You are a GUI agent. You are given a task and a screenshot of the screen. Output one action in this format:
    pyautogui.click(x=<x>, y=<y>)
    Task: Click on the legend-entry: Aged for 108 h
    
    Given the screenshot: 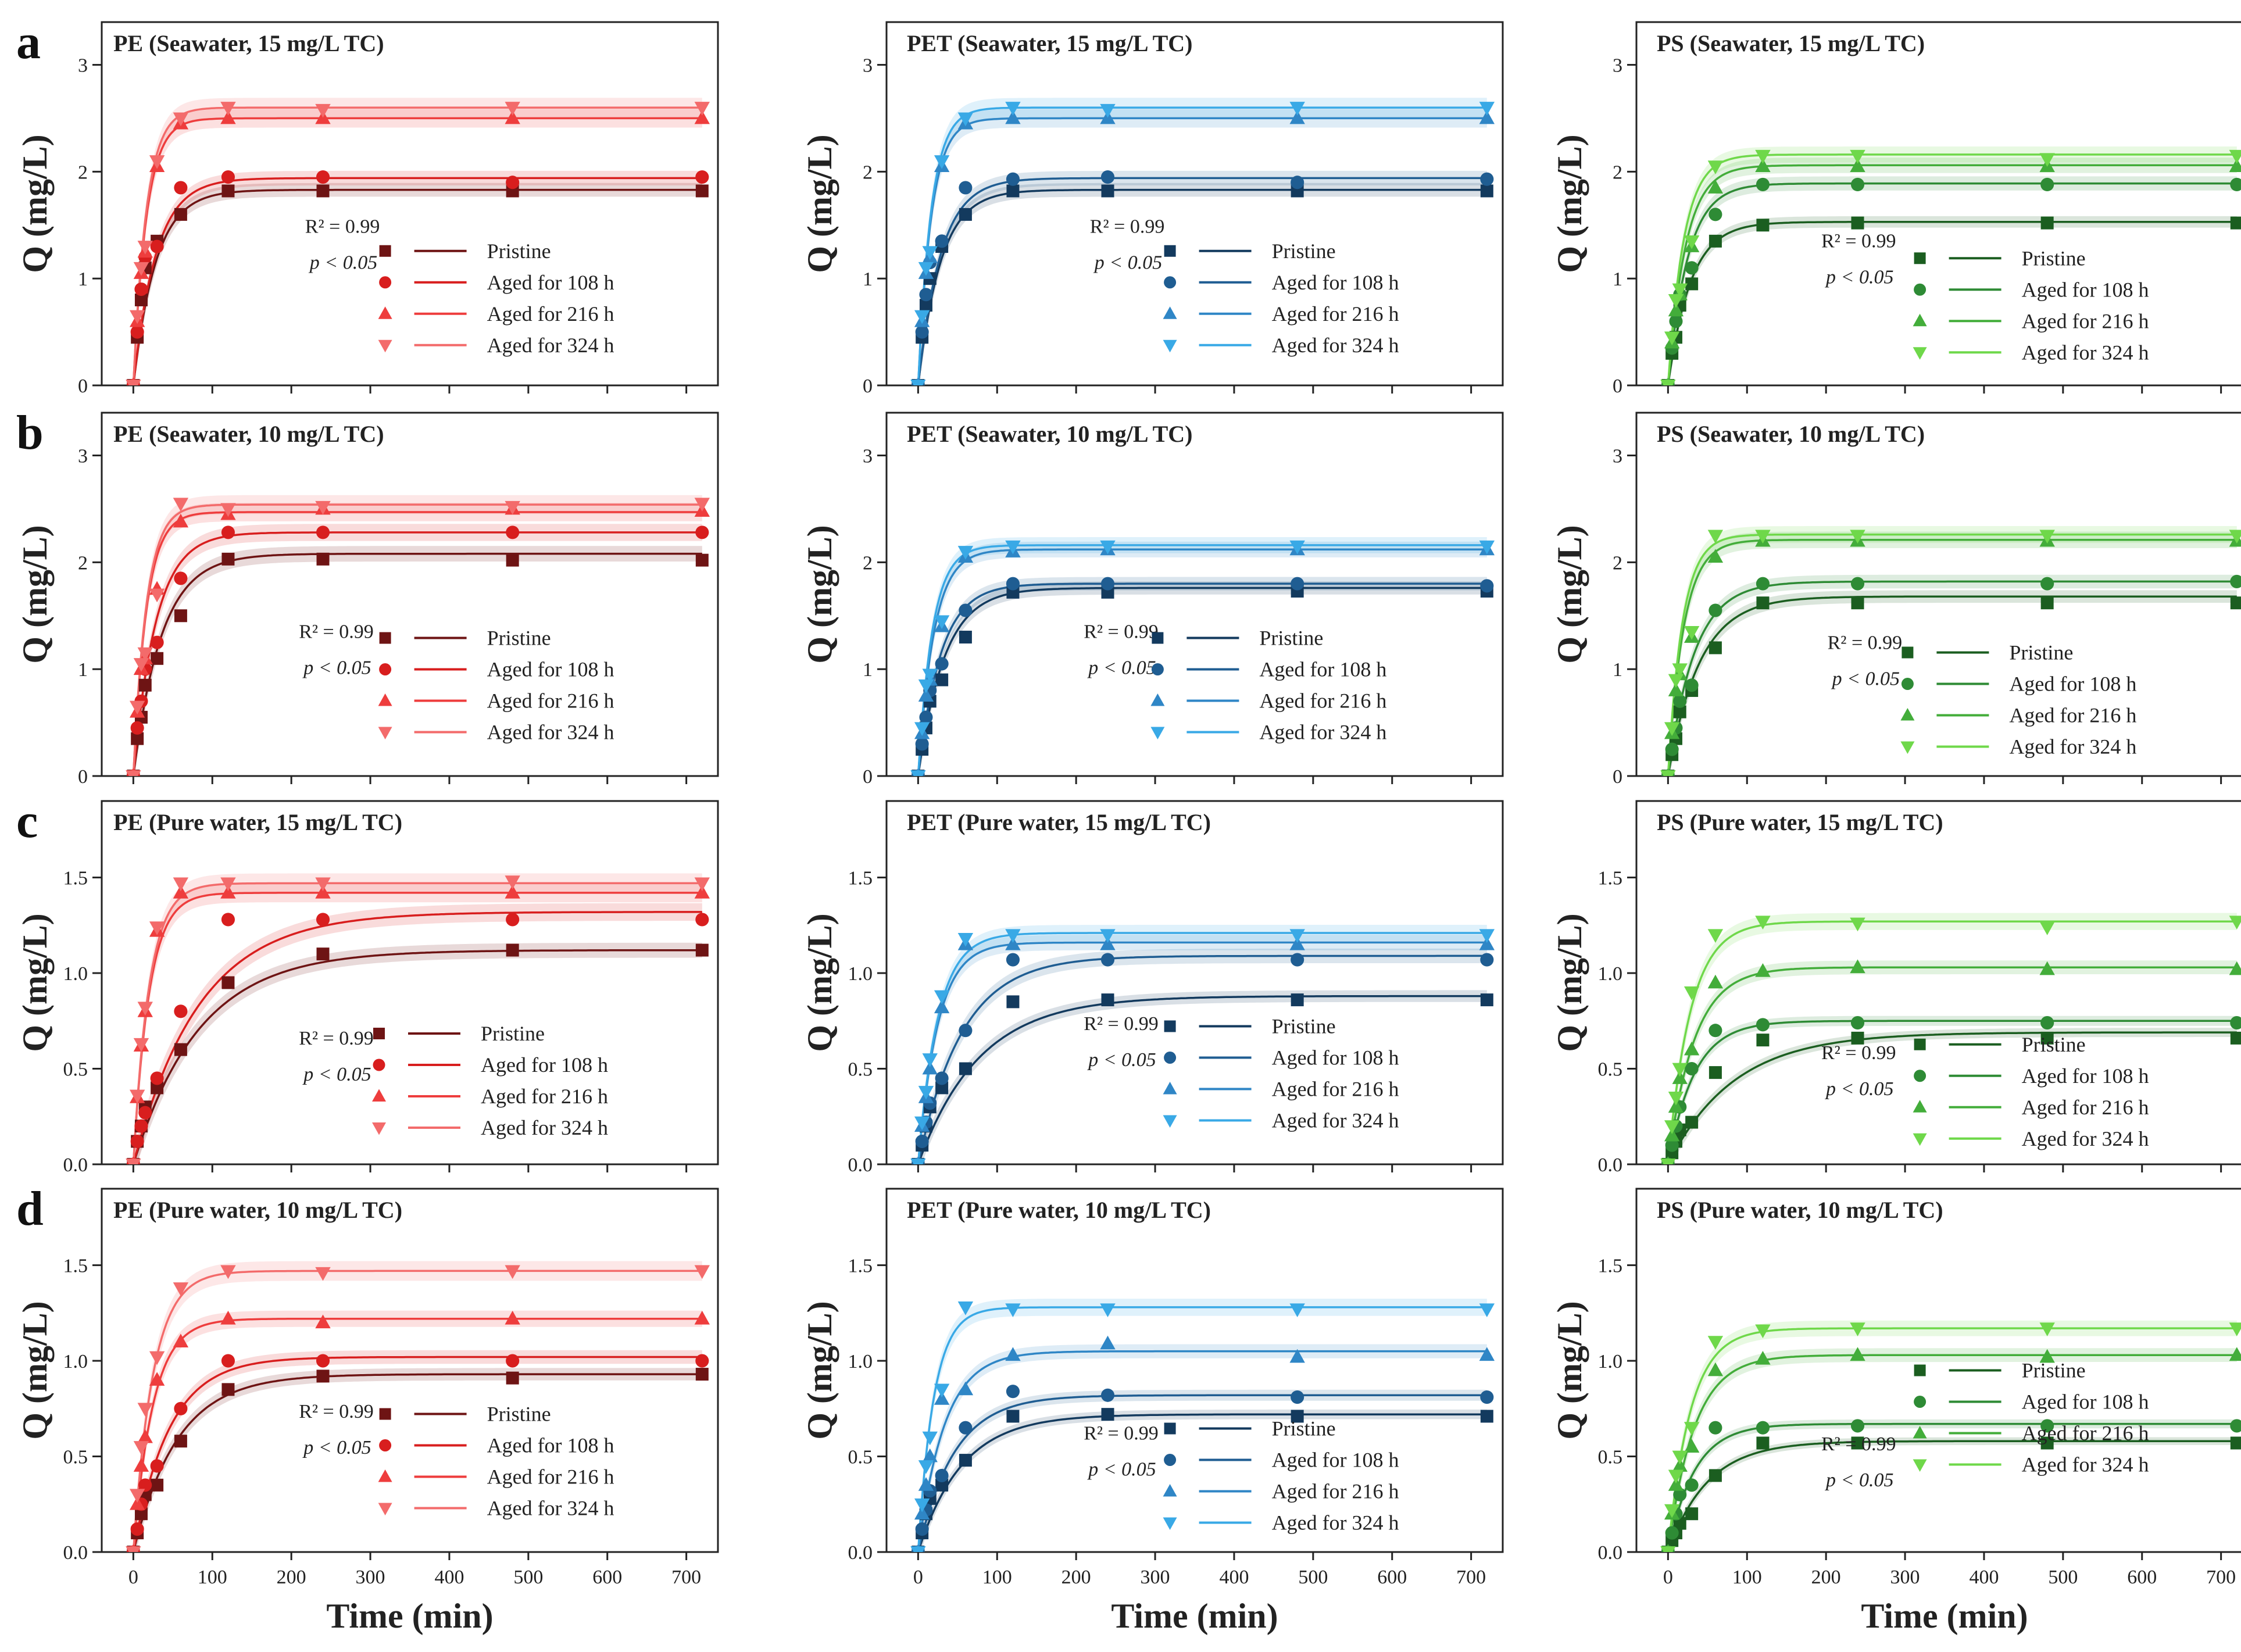 What is the action you would take?
    pyautogui.click(x=497, y=1445)
    